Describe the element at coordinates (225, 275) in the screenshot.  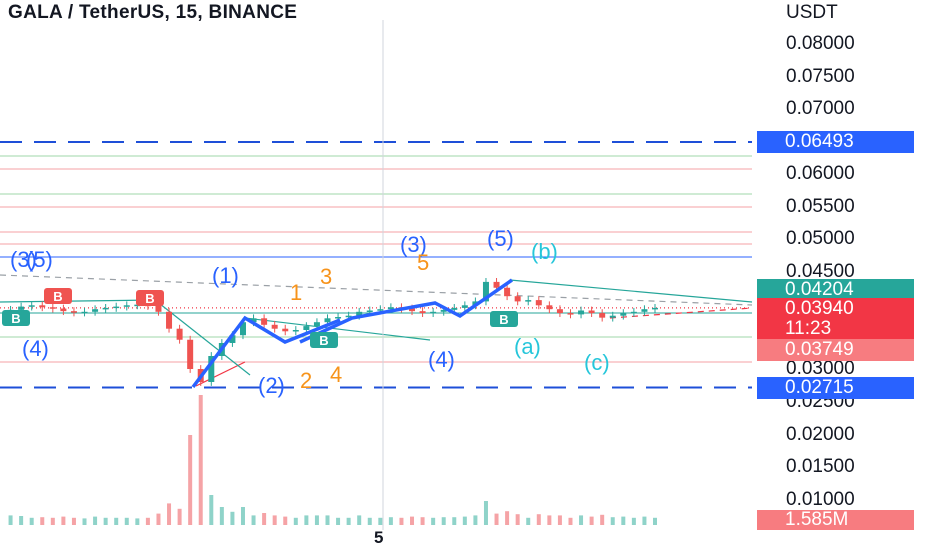
I see `wave-label: (1)` at that location.